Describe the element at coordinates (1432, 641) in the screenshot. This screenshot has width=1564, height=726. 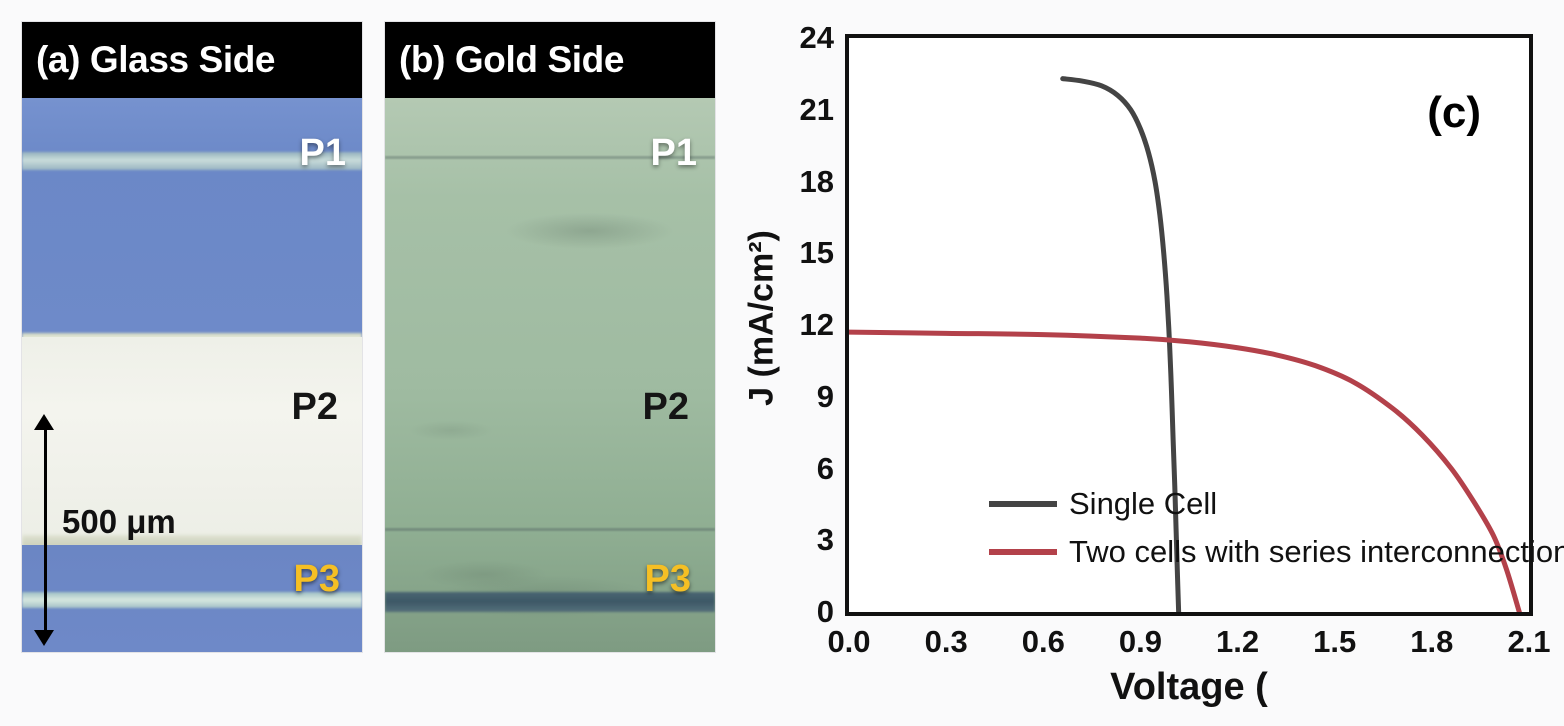
I see `x-tick-1.8: 1.8` at that location.